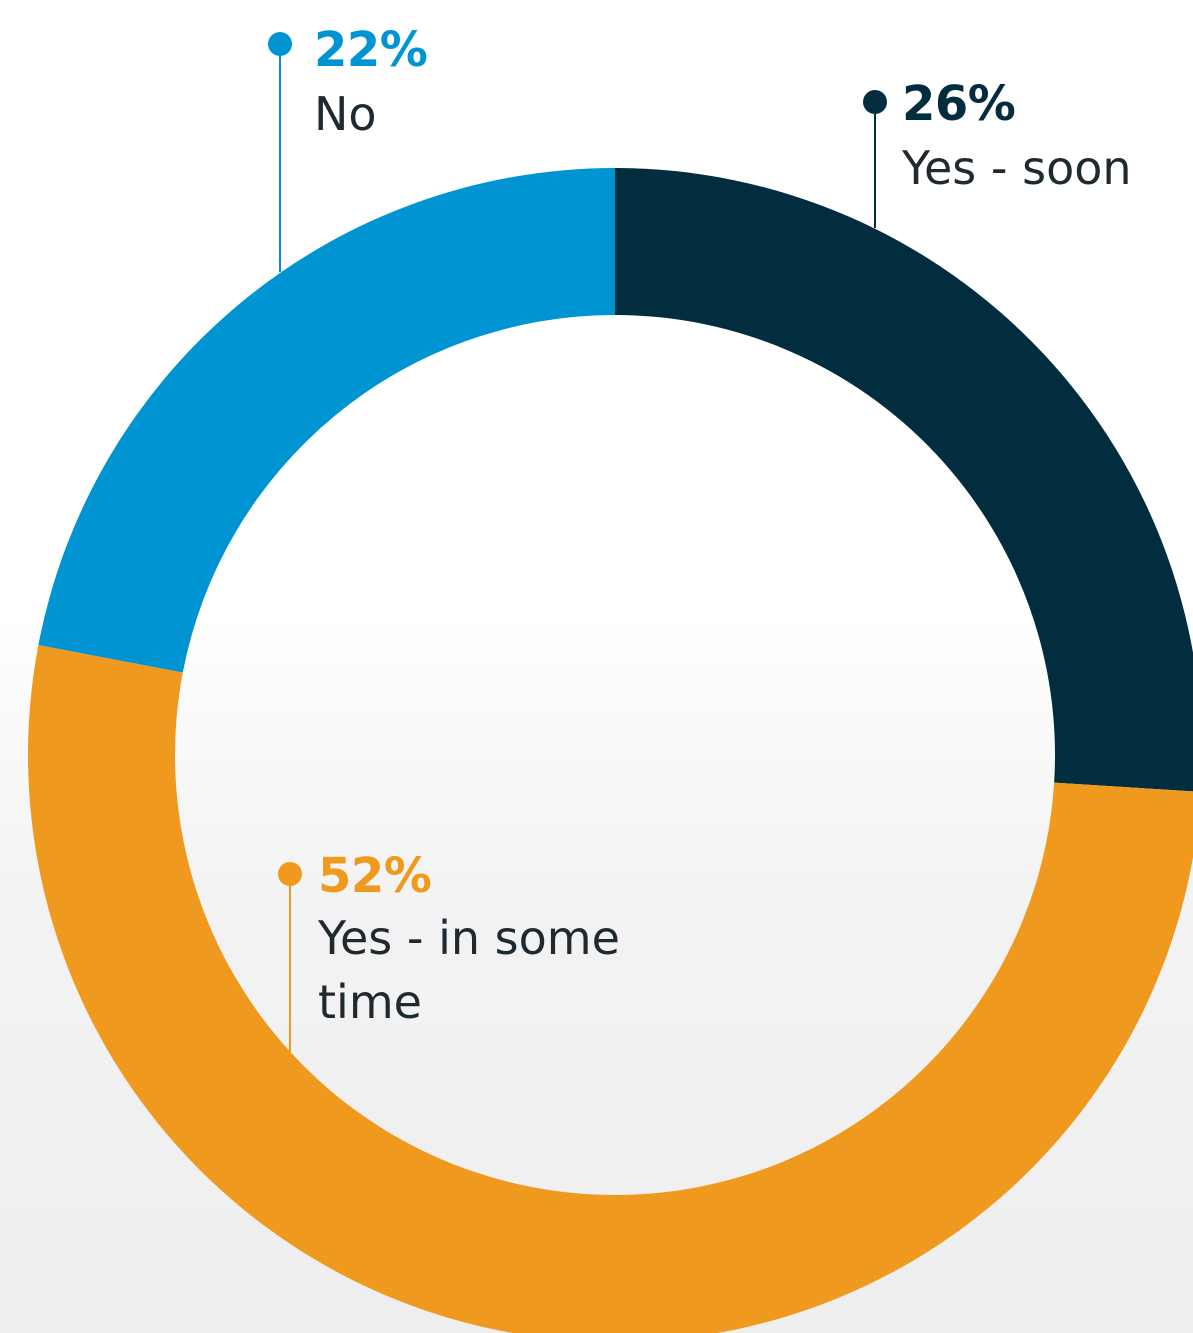 The image size is (1193, 1333). I want to click on callout-dot-no, so click(280, 44).